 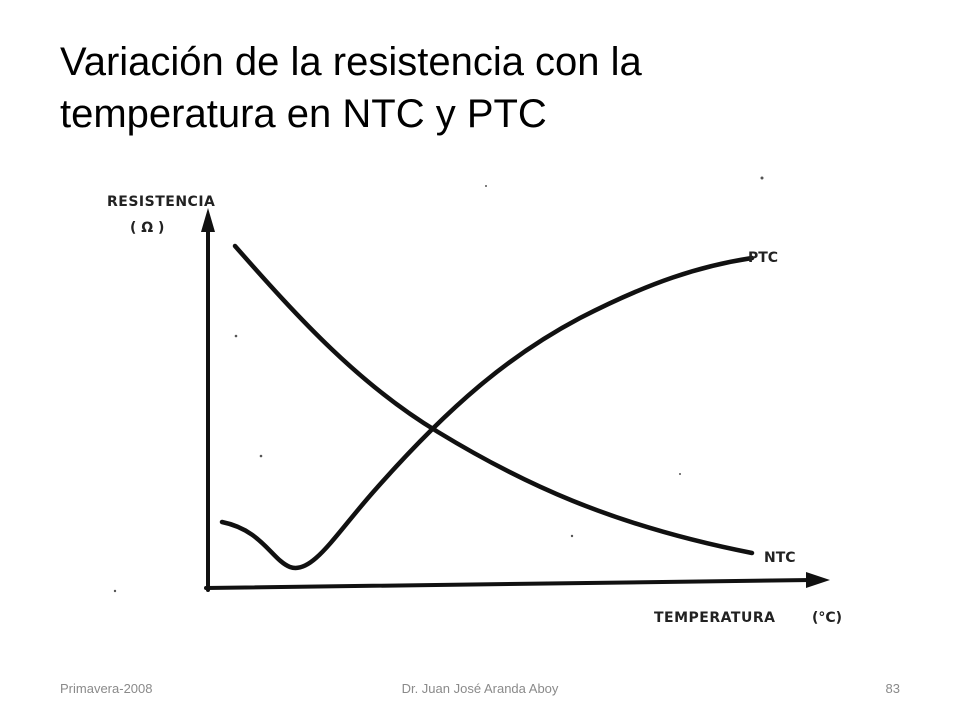 What do you see at coordinates (714, 618) in the screenshot?
I see `x-axis-label: TEMPERATURA` at bounding box center [714, 618].